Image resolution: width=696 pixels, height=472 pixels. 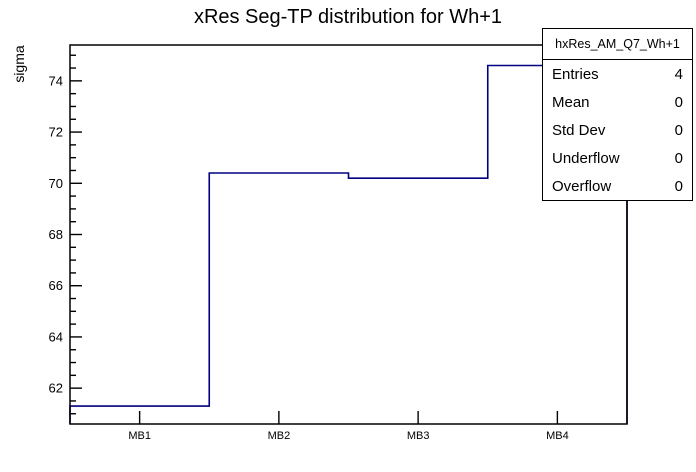 I want to click on y-tick-label: 66, so click(x=56, y=285).